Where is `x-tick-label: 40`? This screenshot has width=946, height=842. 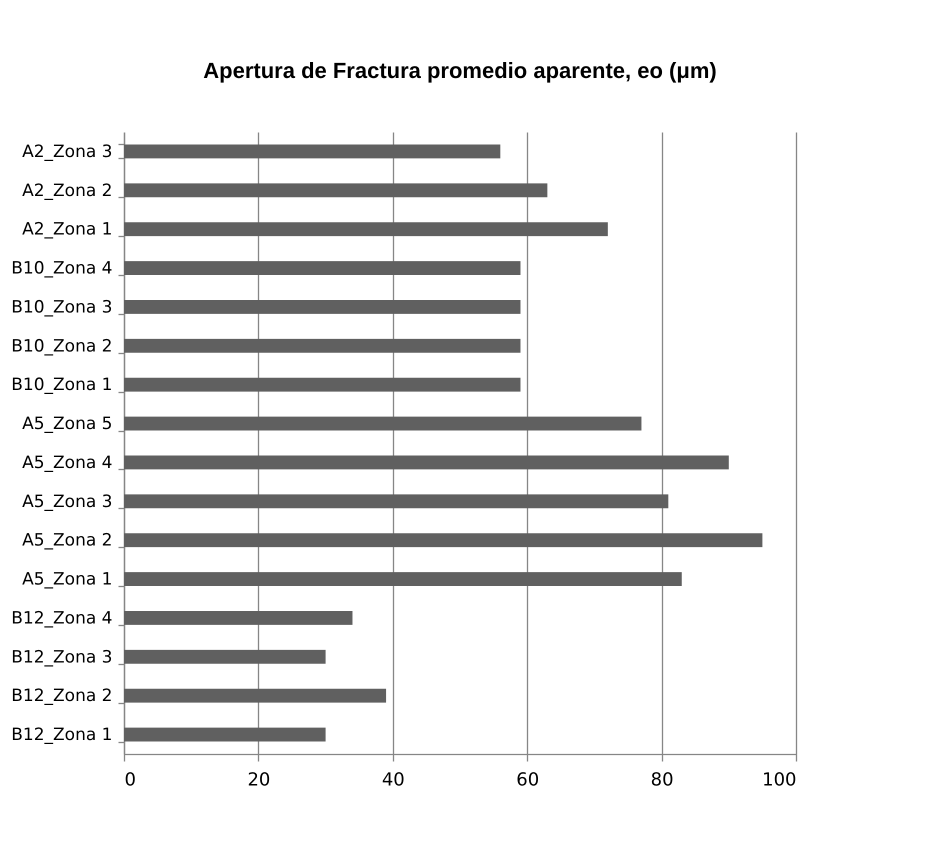 x-tick-label: 40 is located at coordinates (393, 780).